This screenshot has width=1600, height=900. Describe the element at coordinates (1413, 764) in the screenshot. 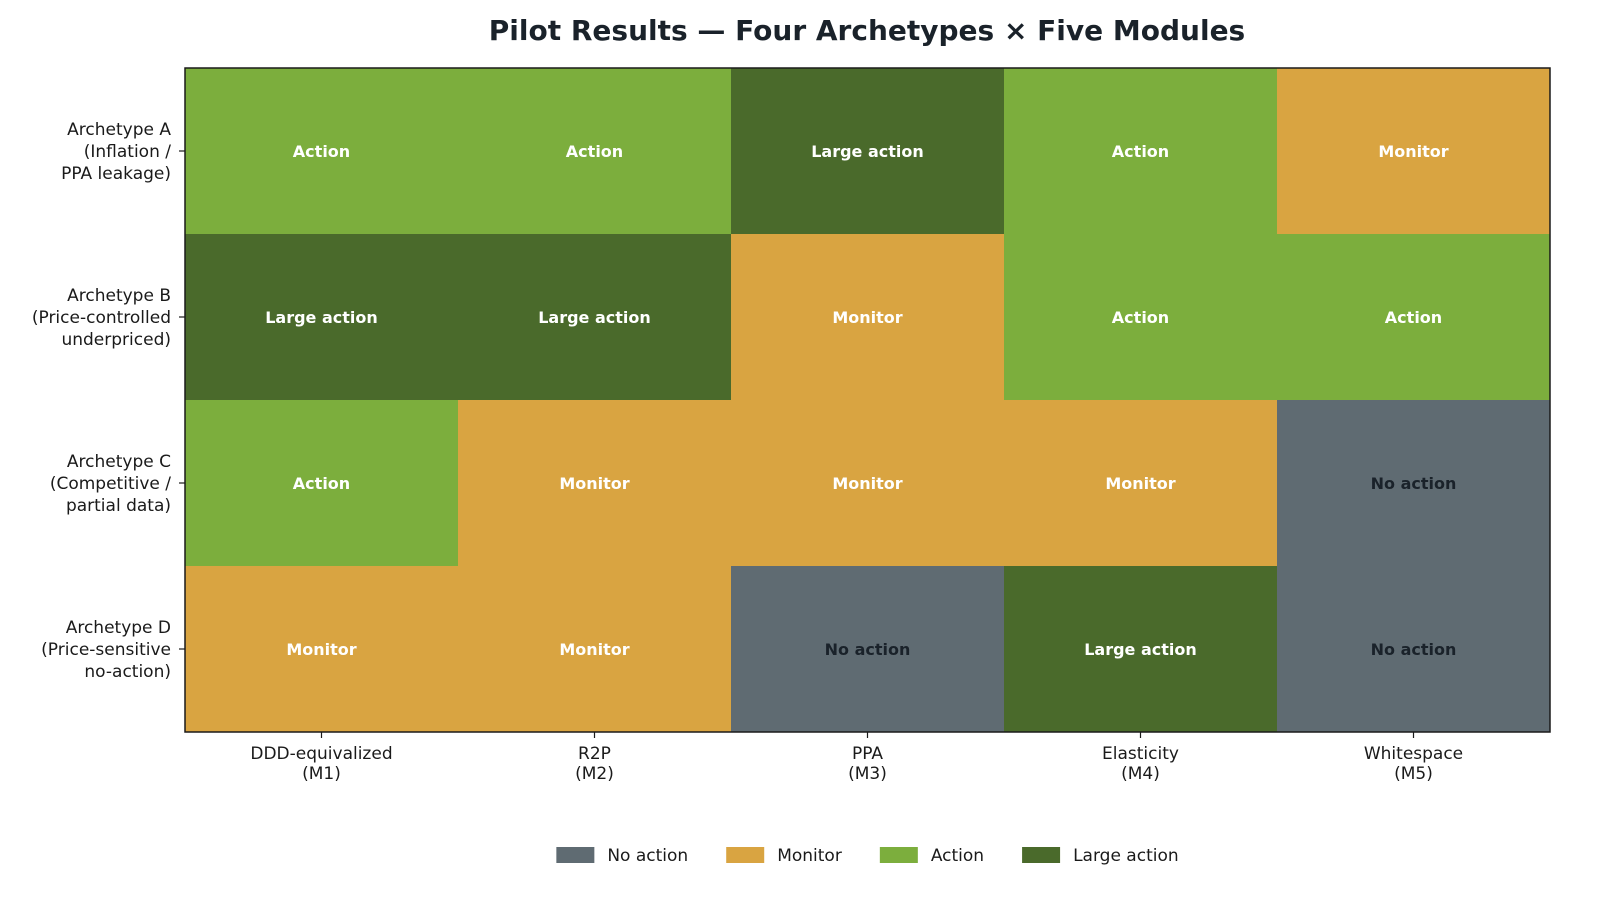

I see `x-tick-label: Whitespace (M5)` at that location.